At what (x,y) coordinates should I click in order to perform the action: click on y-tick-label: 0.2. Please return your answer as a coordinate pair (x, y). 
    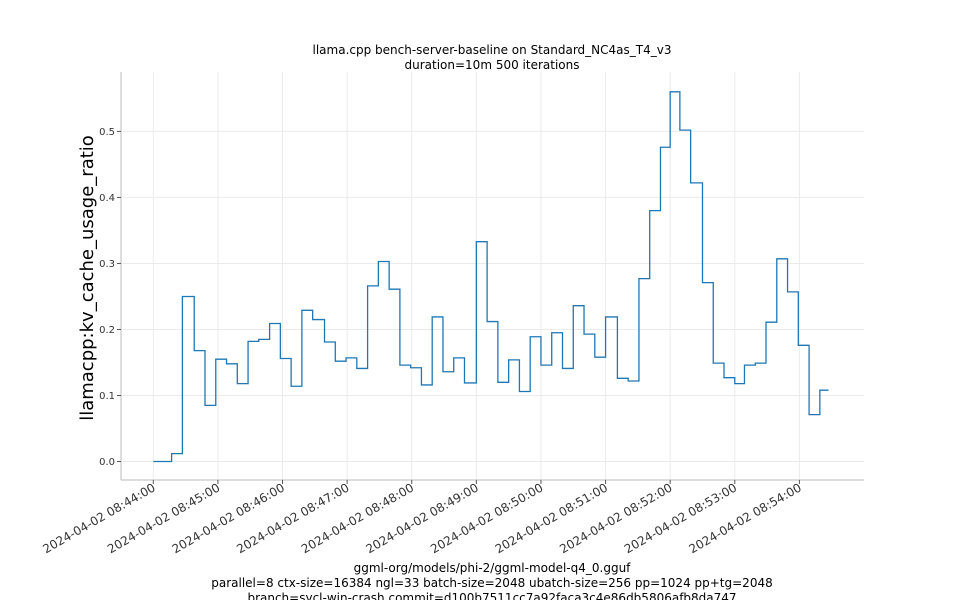
    Looking at the image, I should click on (107, 330).